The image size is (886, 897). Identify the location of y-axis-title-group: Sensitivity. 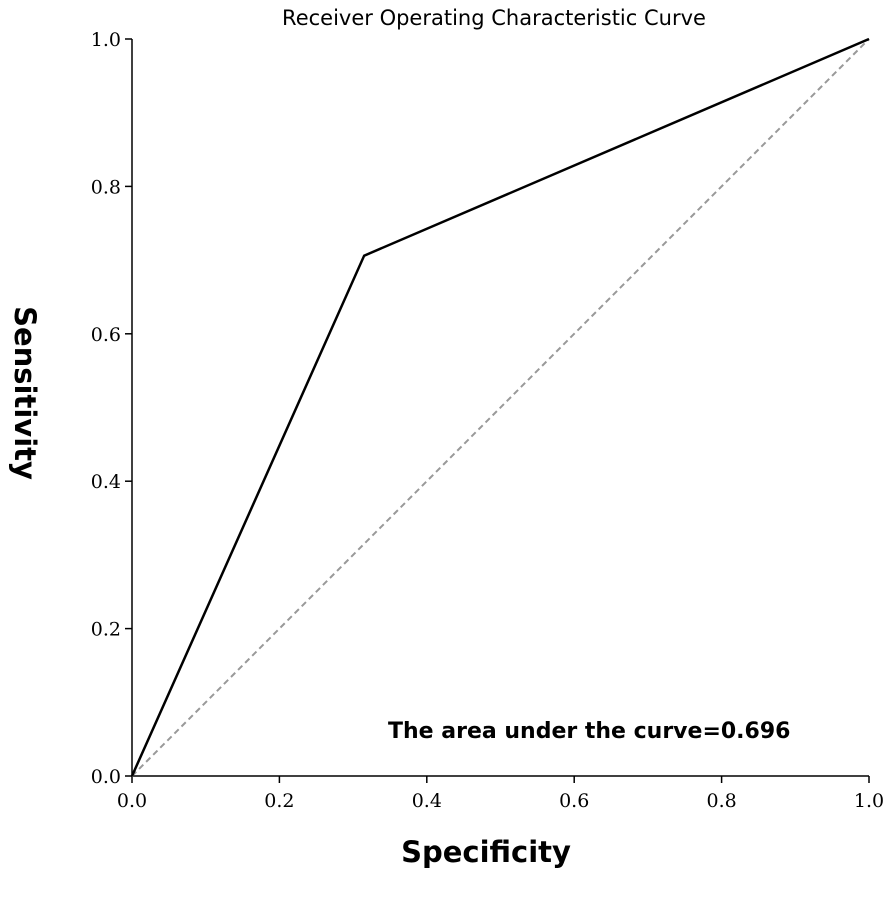
(25, 393).